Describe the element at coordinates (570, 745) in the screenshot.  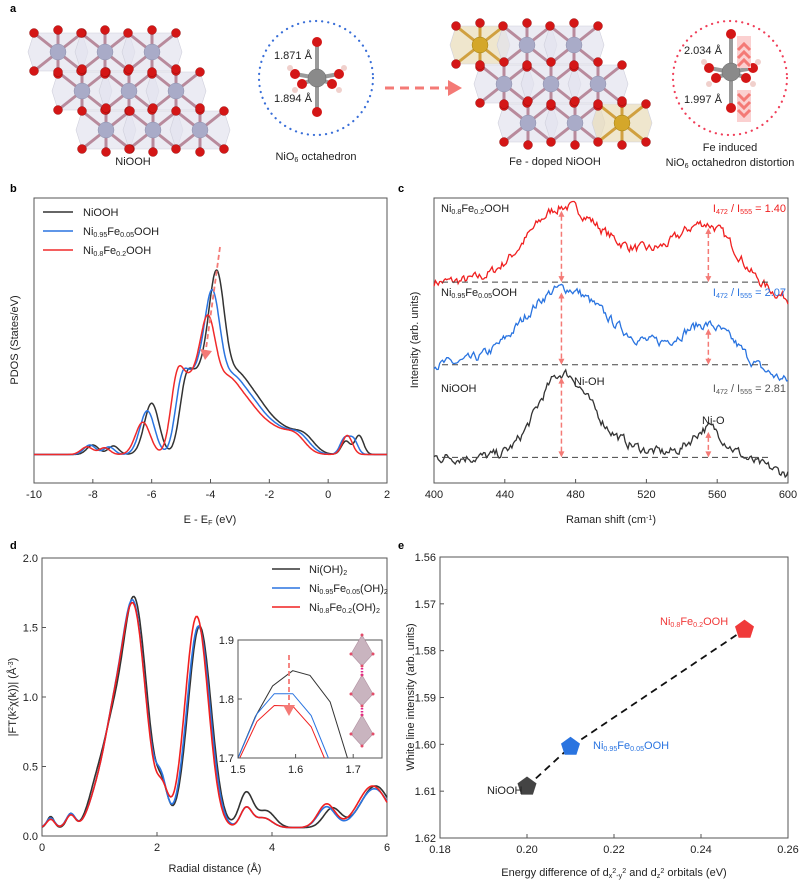
I see `pentagon-data-point` at that location.